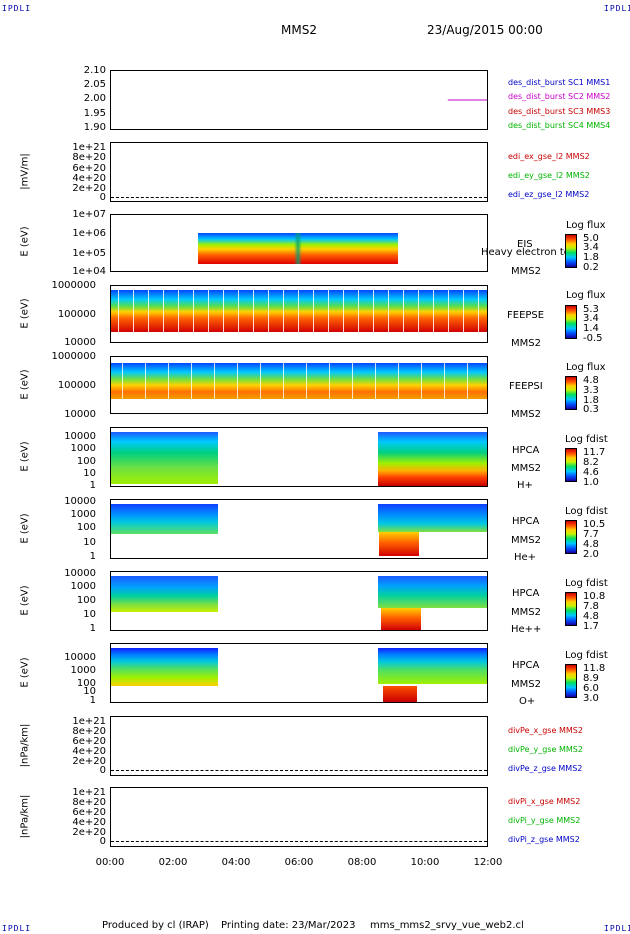 The image size is (630, 934). Describe the element at coordinates (299, 746) in the screenshot. I see `panel-divpe` at that location.